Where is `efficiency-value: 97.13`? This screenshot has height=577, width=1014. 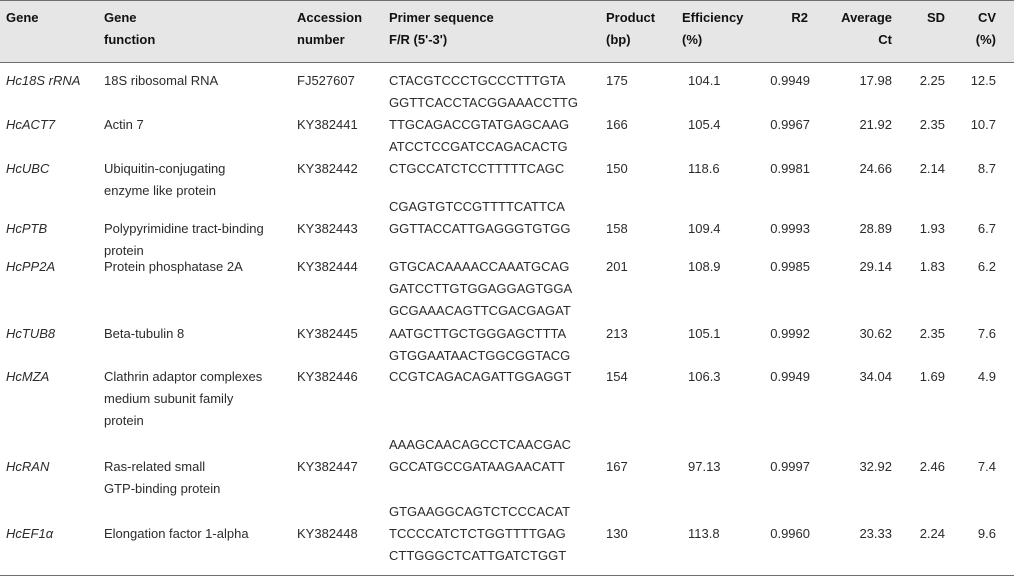 efficiency-value: 97.13 is located at coordinates (704, 466).